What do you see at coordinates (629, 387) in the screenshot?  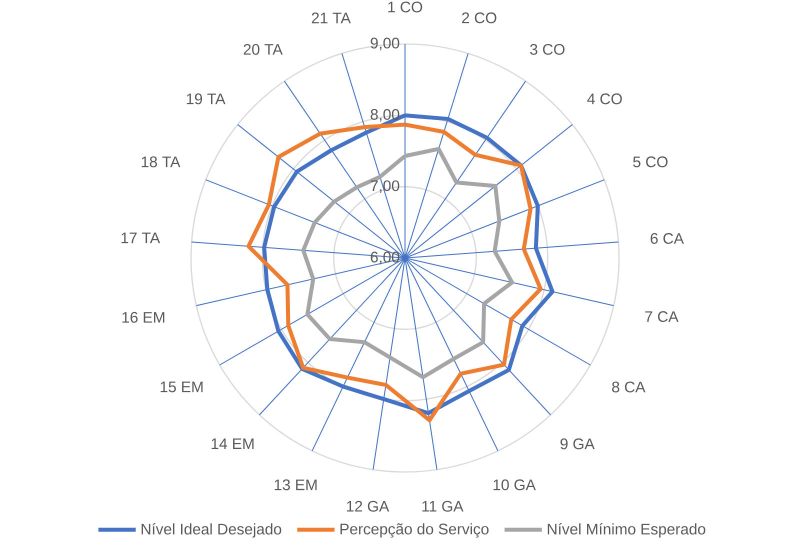 I see `spoke-label: 8 CA` at bounding box center [629, 387].